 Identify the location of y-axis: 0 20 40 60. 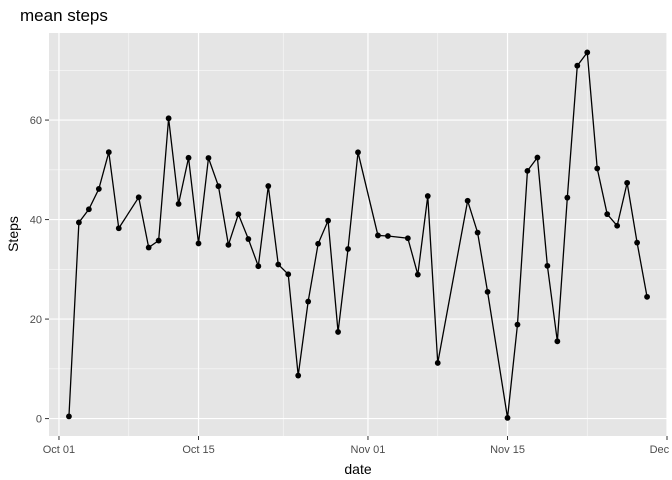
(39, 270).